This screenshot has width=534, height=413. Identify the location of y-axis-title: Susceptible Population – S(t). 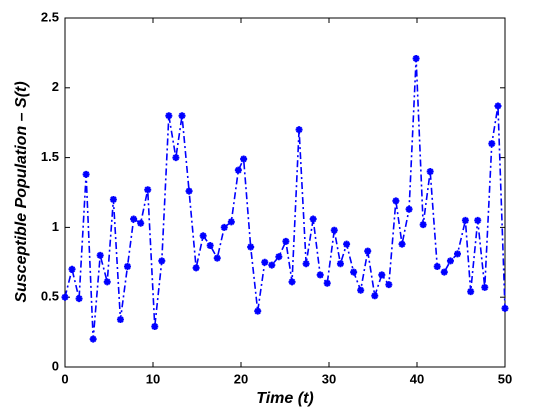
(21, 191).